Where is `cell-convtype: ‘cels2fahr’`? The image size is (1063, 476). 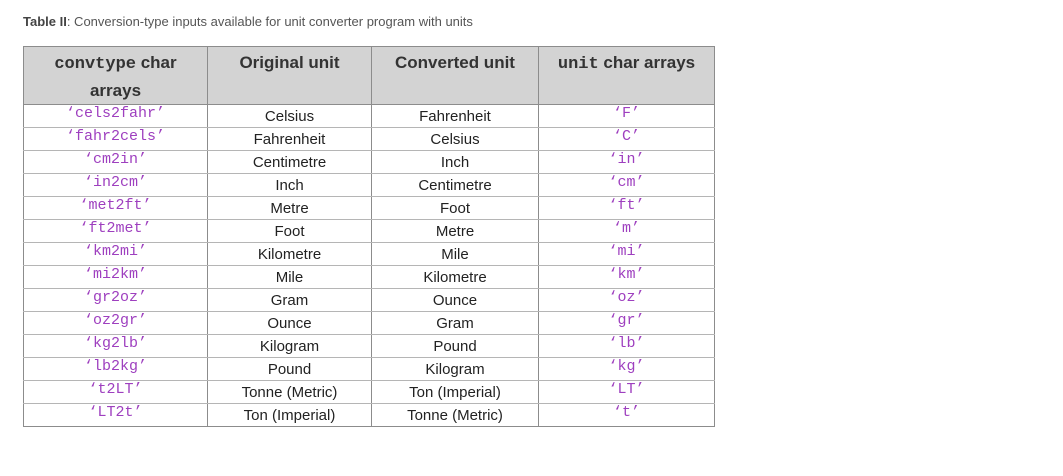
cell-convtype: ‘cels2fahr’ is located at coordinates (115, 116).